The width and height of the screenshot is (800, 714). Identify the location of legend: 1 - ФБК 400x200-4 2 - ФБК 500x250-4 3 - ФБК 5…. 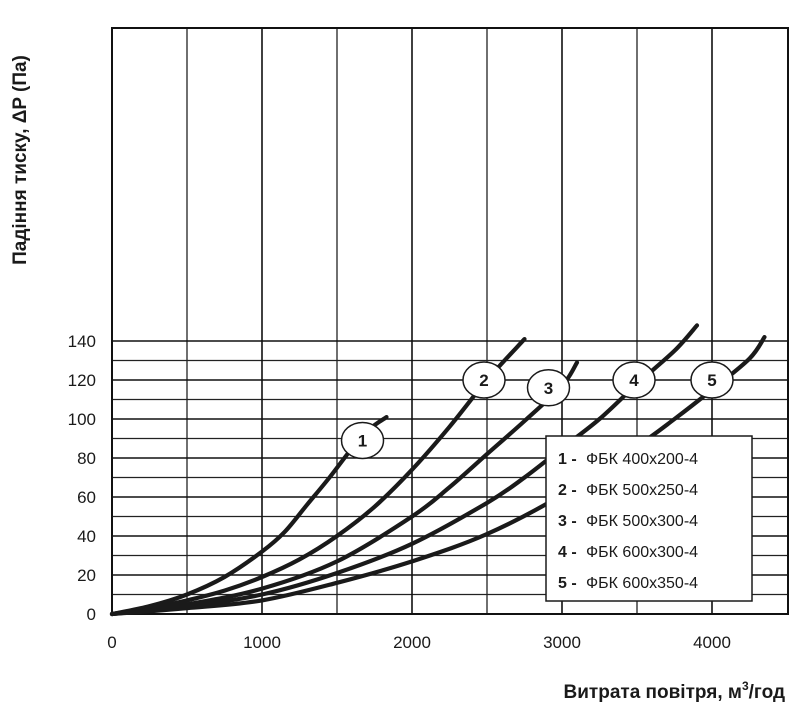
(649, 518).